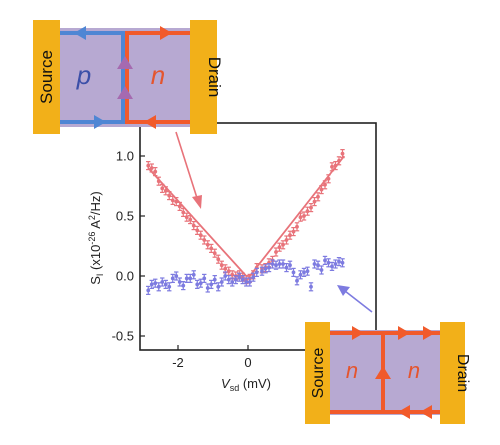 This screenshot has width=500, height=445. I want to click on inset-nn-junction: Source Drain n n, so click(388, 373).